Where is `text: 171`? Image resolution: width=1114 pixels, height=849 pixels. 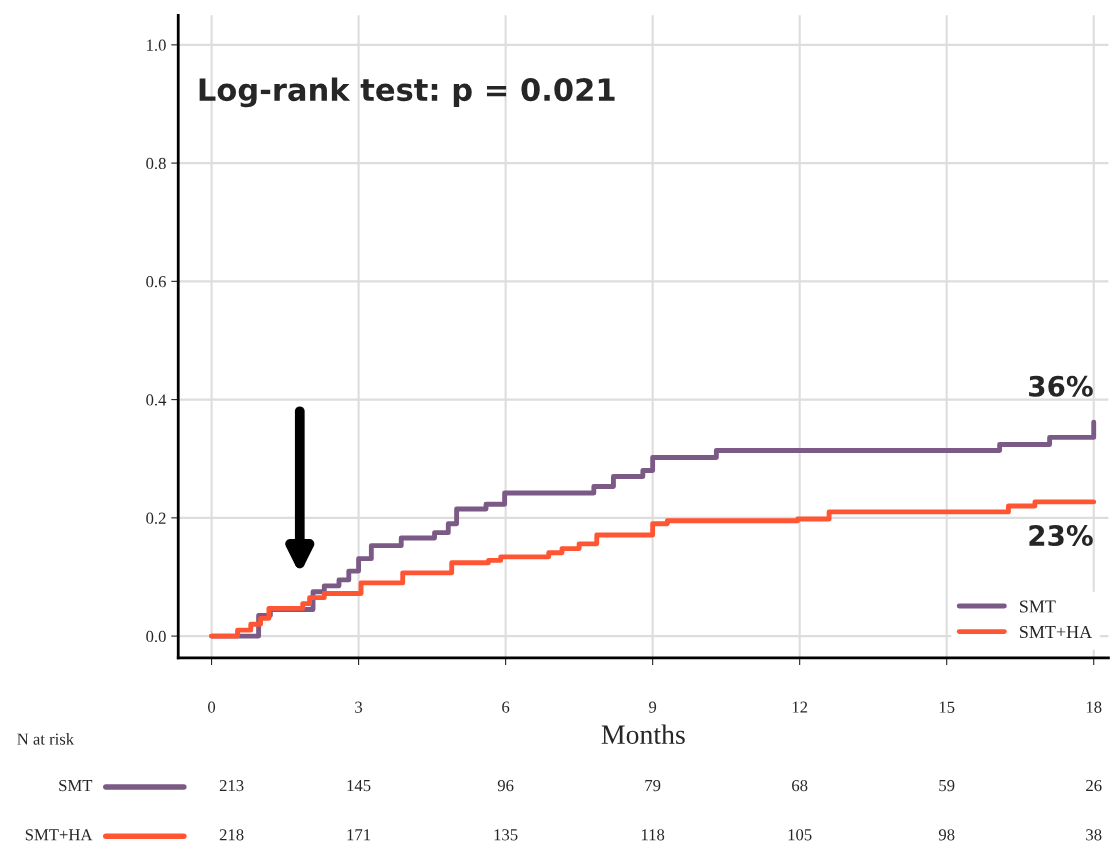
text: 171 is located at coordinates (359, 835).